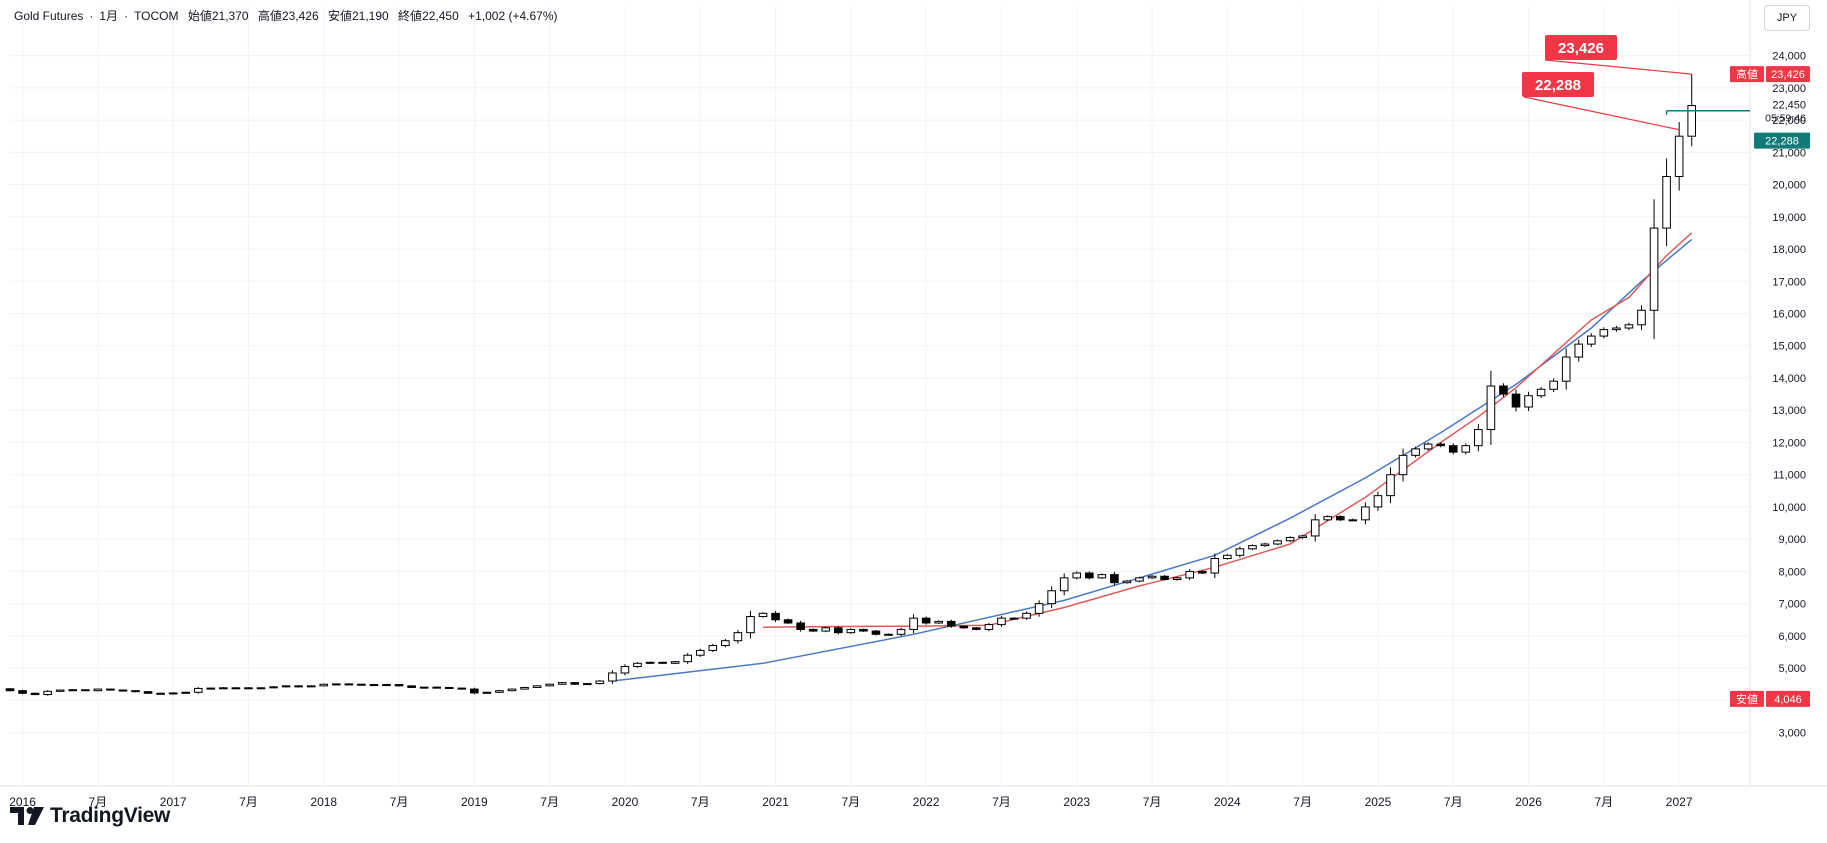  Describe the element at coordinates (1076, 802) in the screenshot. I see `x-tick-label: 2023` at that location.